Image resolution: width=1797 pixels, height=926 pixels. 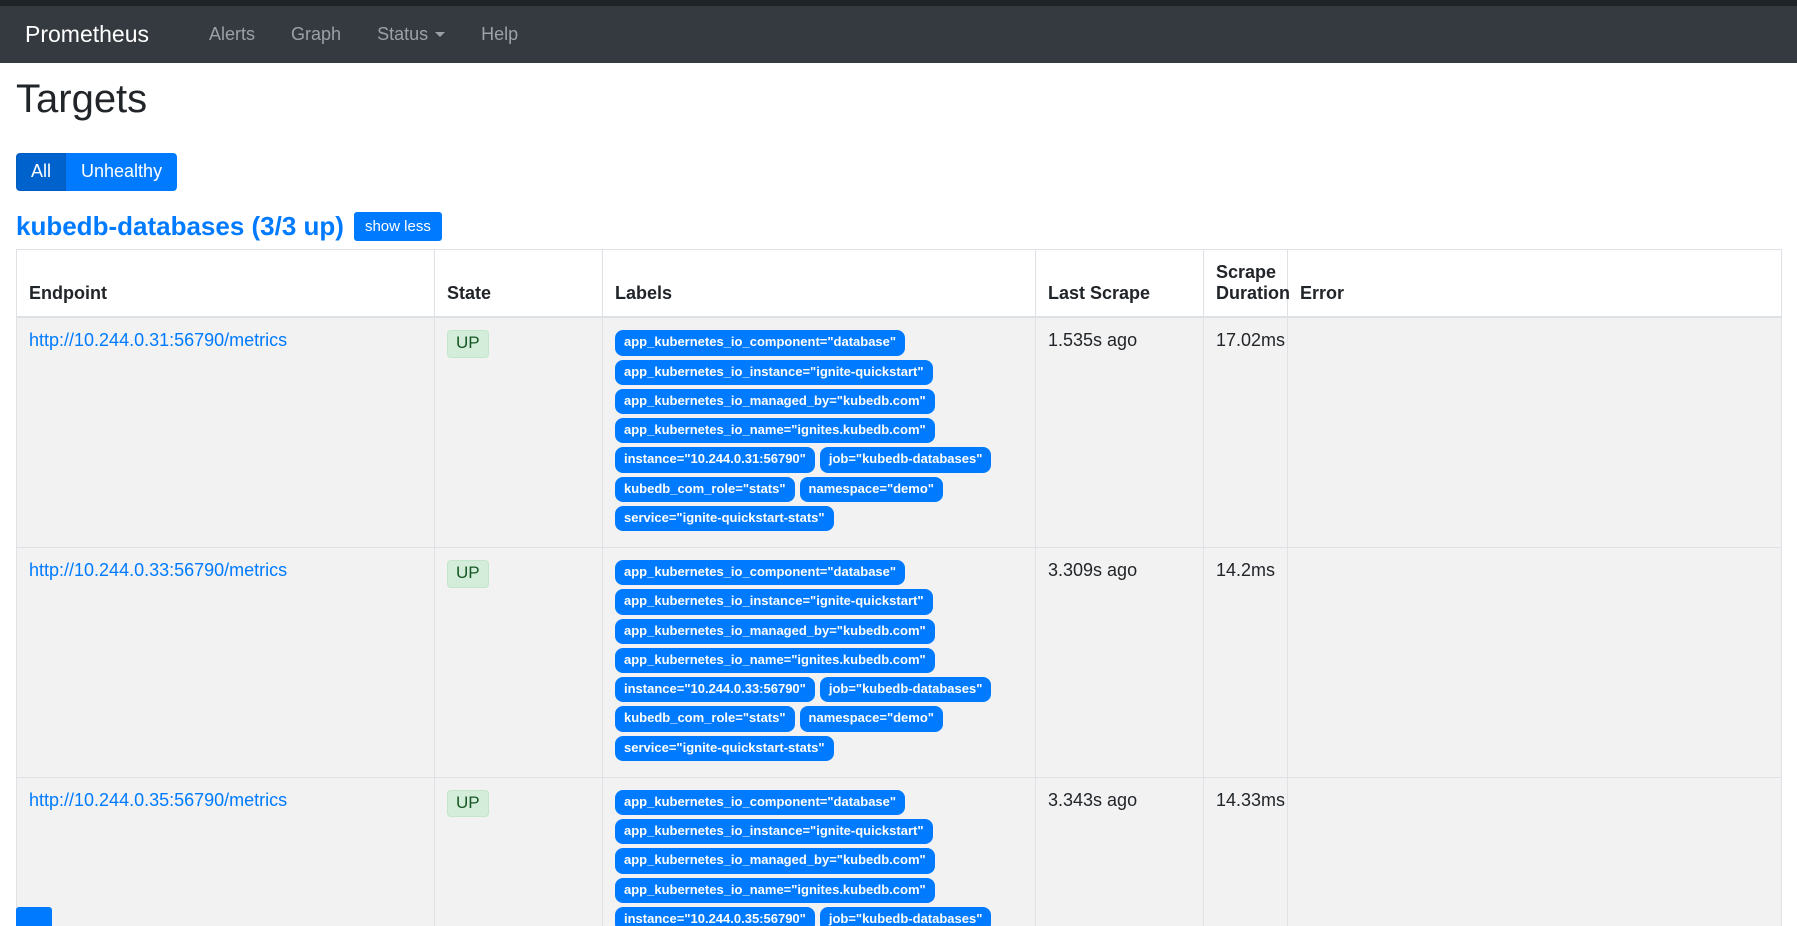 What do you see at coordinates (500, 34) in the screenshot?
I see `nav-help: Help` at bounding box center [500, 34].